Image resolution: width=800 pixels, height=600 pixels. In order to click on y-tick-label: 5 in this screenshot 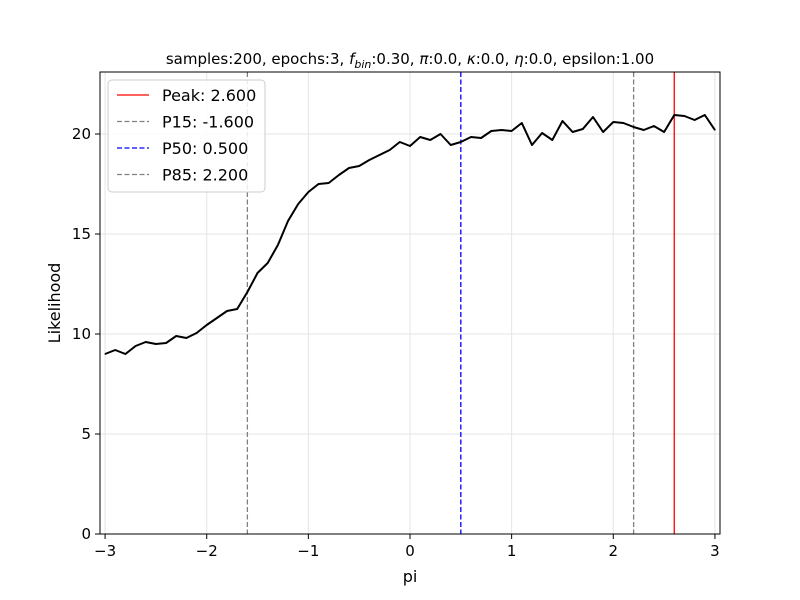, I will do `click(86, 434)`.